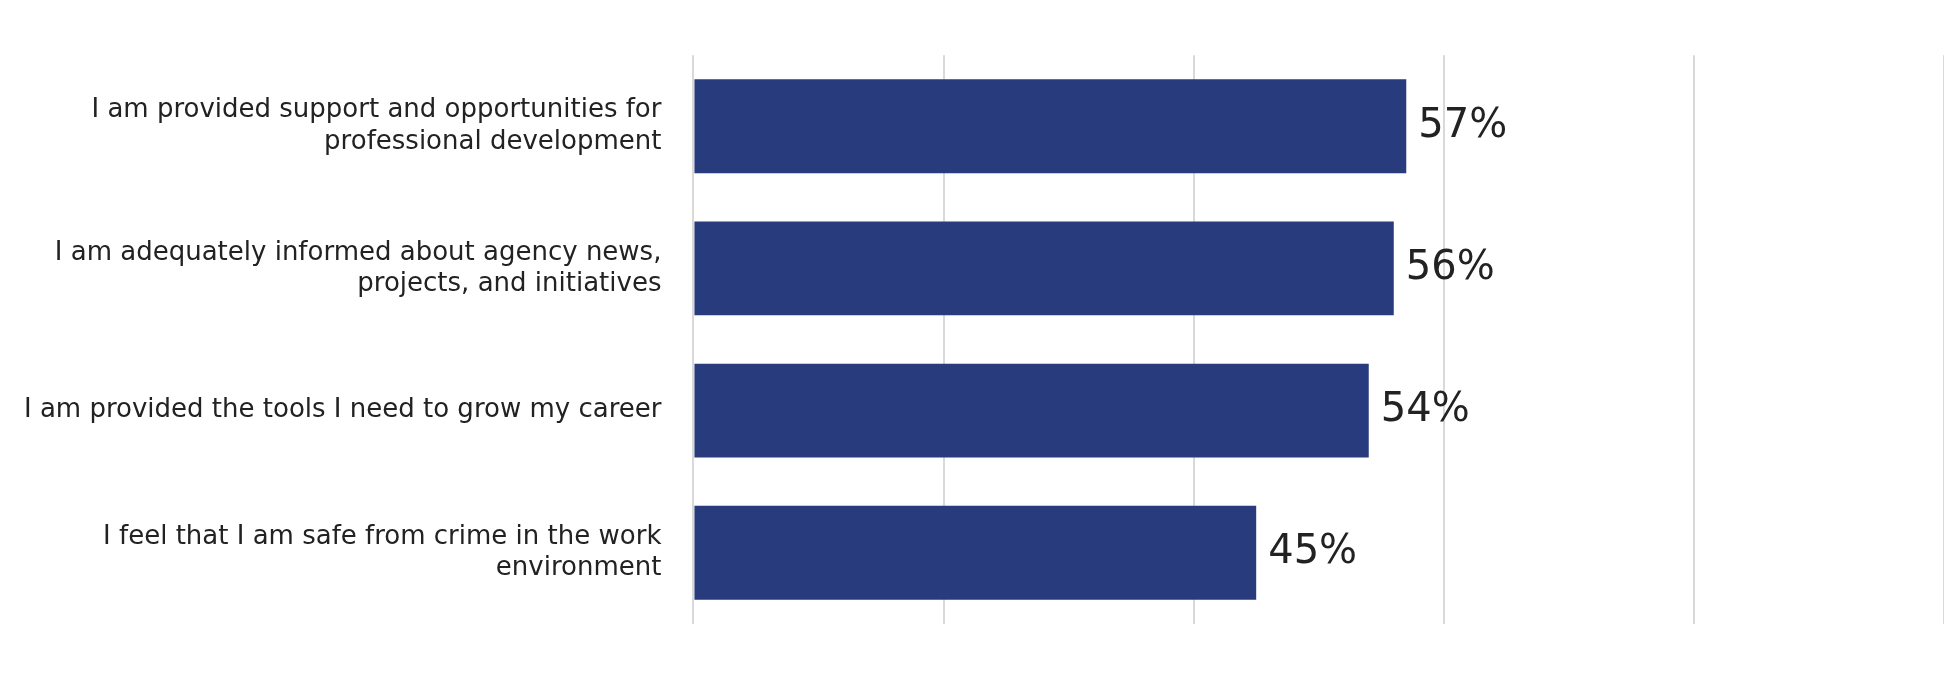  What do you see at coordinates (1425, 406) in the screenshot?
I see `data-label: 54%` at bounding box center [1425, 406].